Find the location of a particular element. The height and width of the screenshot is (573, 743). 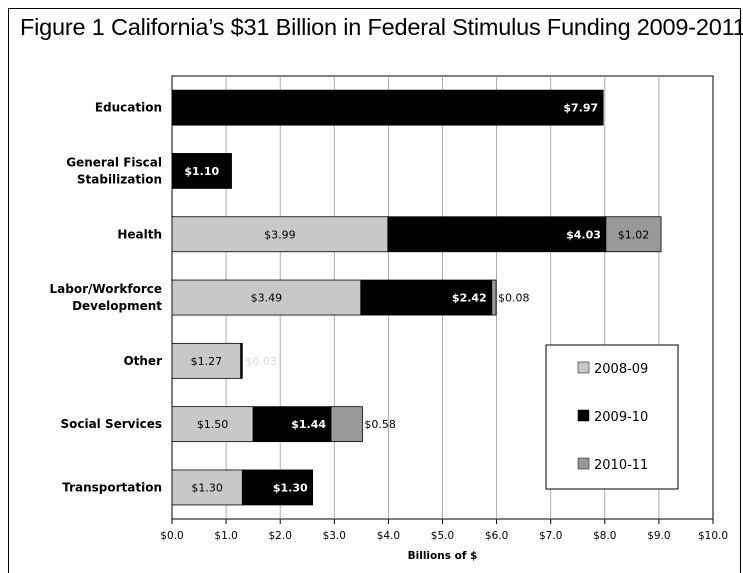

data-label: $1.44 is located at coordinates (308, 424).